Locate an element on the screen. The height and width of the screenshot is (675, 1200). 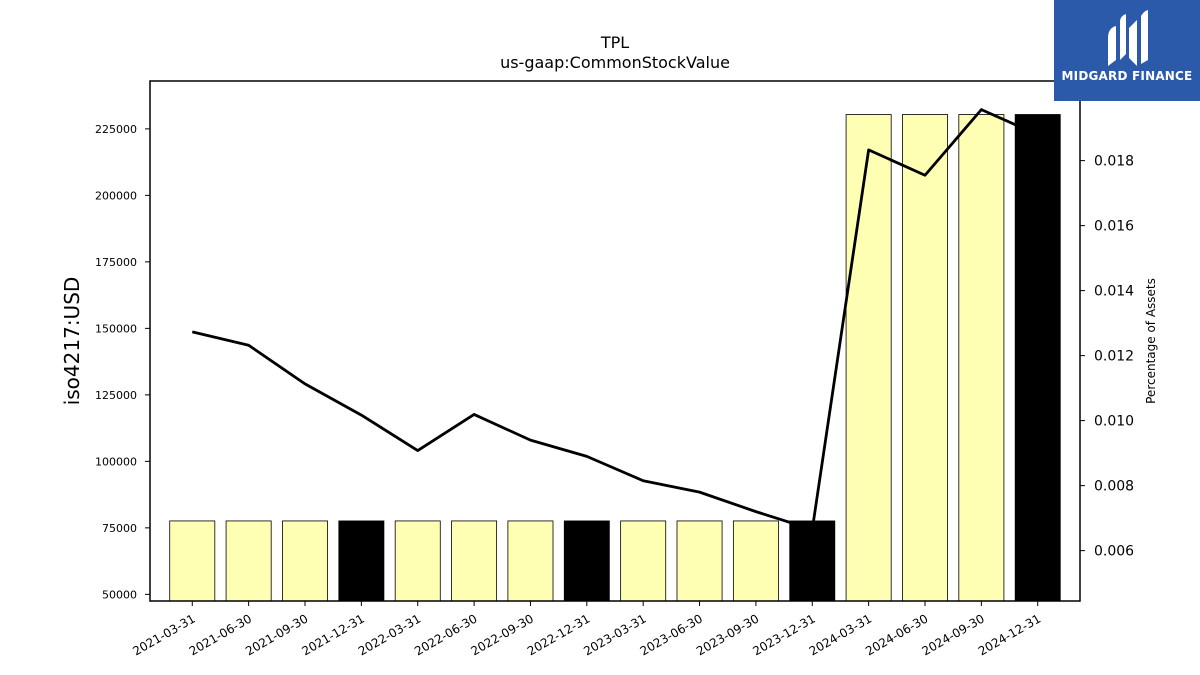
brand-logo: MIDGARD FINANCE is located at coordinates (1127, 50).